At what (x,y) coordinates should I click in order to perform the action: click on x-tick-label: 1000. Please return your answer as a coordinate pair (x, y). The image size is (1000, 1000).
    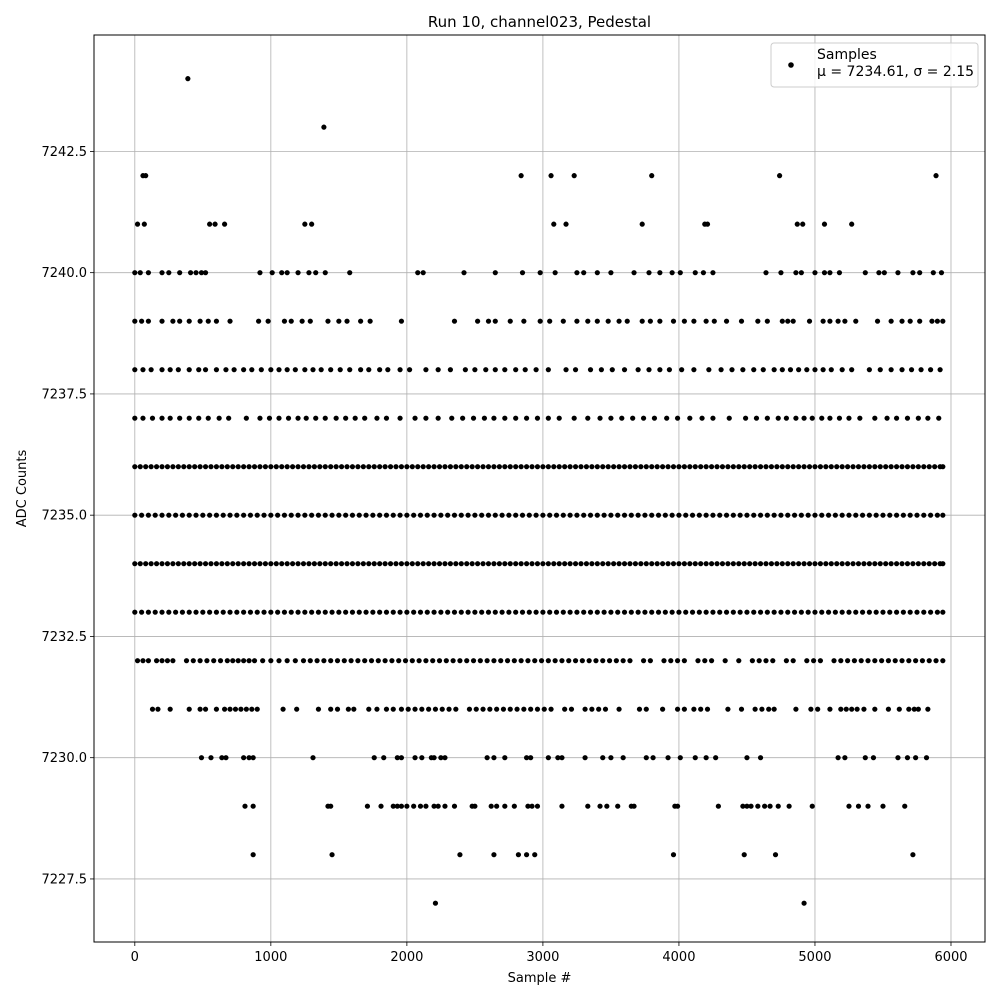
    Looking at the image, I should click on (270, 957).